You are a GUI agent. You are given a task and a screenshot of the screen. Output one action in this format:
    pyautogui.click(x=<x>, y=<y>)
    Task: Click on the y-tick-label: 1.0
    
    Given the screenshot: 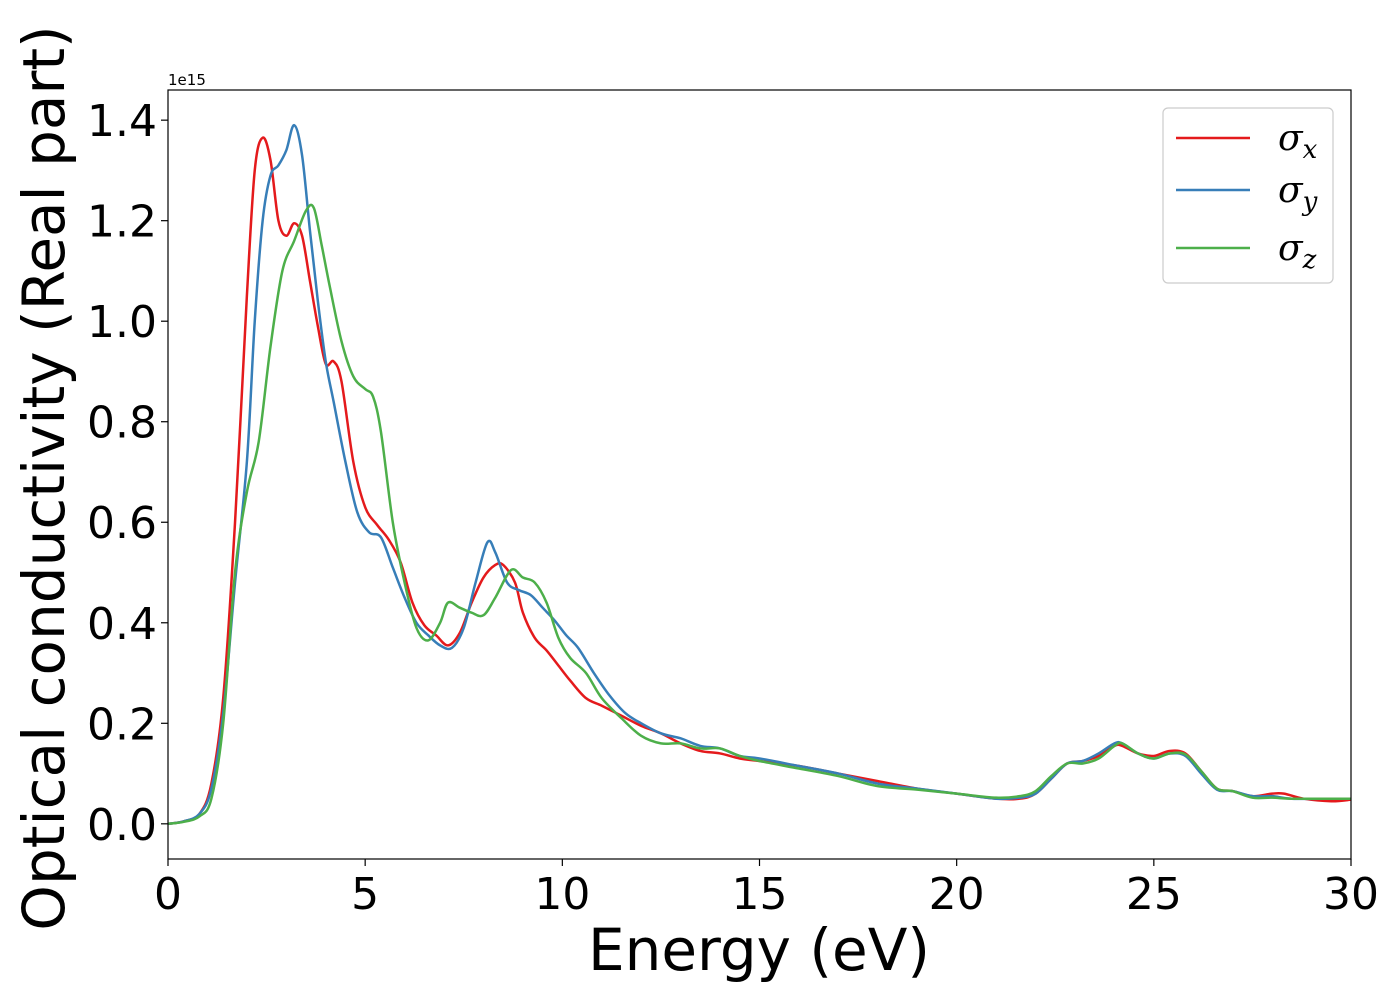 What is the action you would take?
    pyautogui.click(x=122, y=322)
    